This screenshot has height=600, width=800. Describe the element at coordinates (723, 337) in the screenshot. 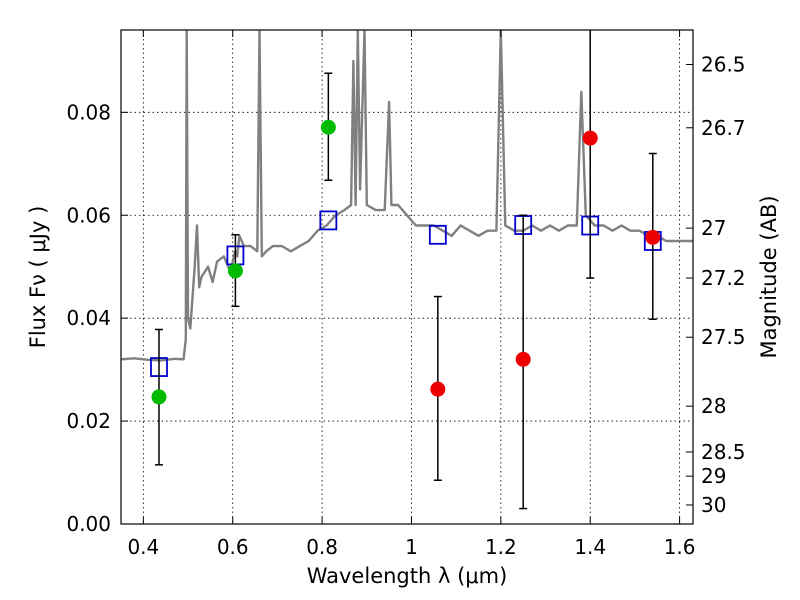

I see `mag-tick-label: 27.5` at that location.